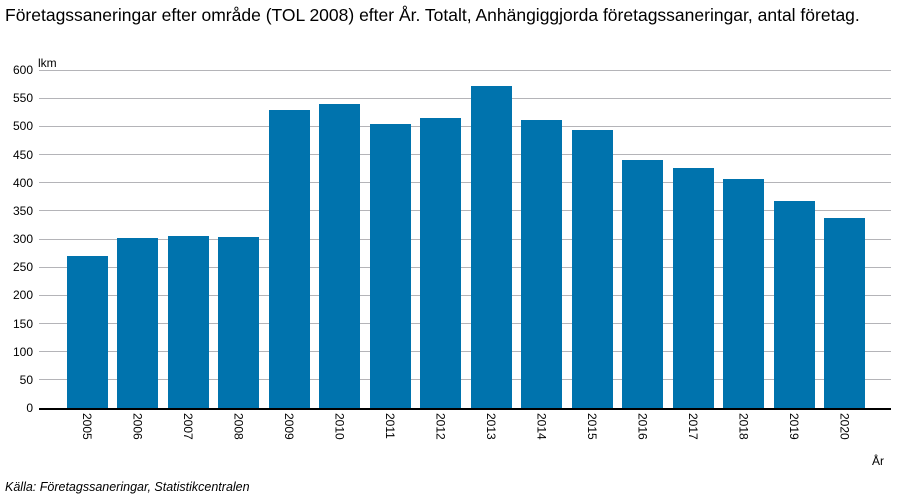 This screenshot has height=500, width=900. What do you see at coordinates (22, 70) in the screenshot?
I see `y-tick-label-600: 600` at bounding box center [22, 70].